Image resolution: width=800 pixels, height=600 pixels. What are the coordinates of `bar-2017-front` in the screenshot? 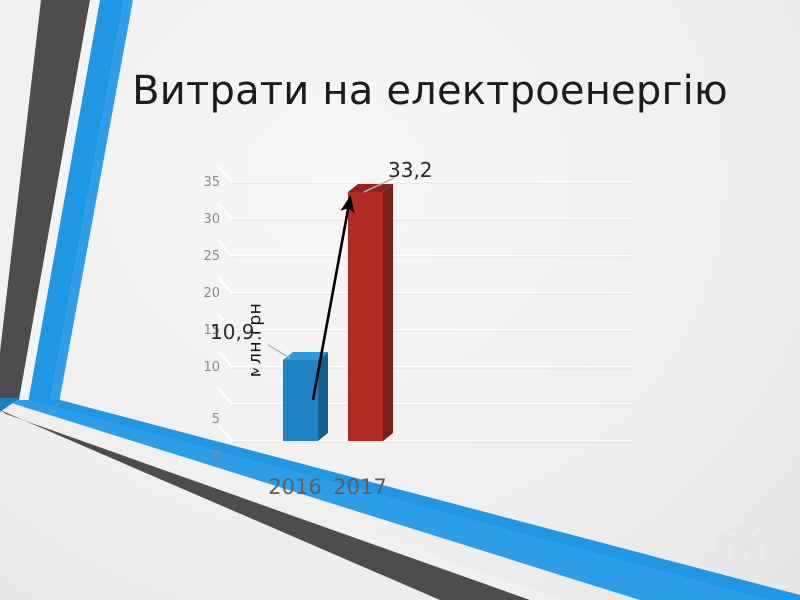 It's located at (365, 316).